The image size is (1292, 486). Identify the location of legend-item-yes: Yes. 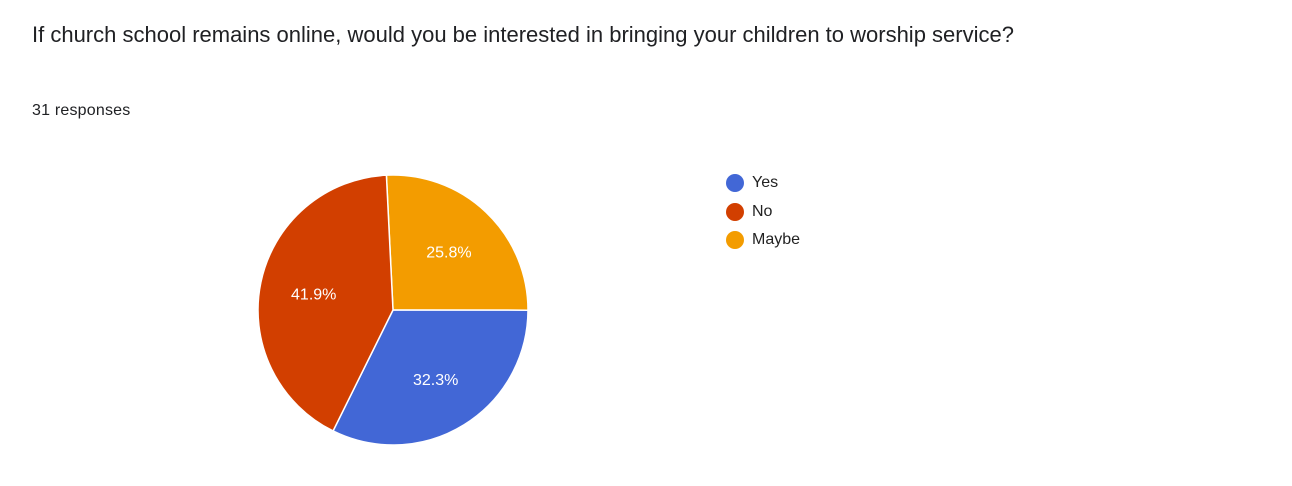
(763, 183).